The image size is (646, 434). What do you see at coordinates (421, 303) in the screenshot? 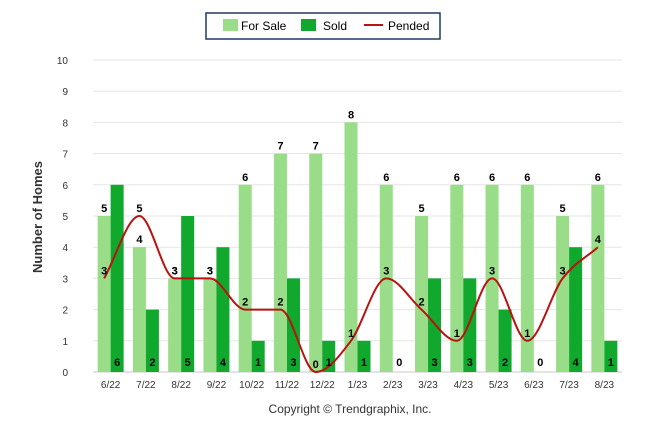
I see `label-pended-3-23: 2` at bounding box center [421, 303].